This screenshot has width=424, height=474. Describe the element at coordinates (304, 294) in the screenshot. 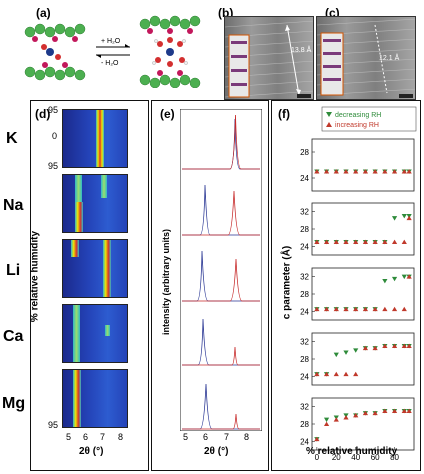

I see `ytick-label-li-1: 28` at that location.